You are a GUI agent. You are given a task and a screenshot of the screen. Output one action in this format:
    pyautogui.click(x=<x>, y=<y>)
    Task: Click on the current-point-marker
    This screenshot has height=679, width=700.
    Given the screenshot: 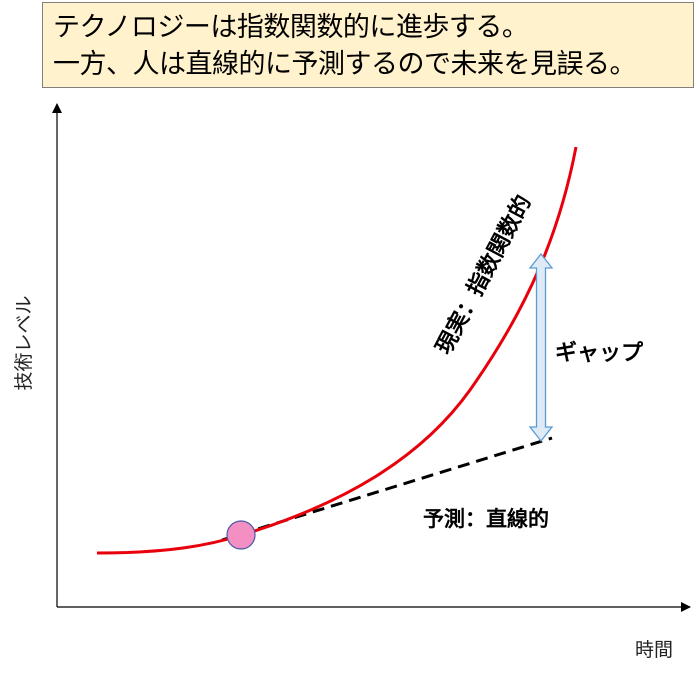 What is the action you would take?
    pyautogui.click(x=241, y=535)
    